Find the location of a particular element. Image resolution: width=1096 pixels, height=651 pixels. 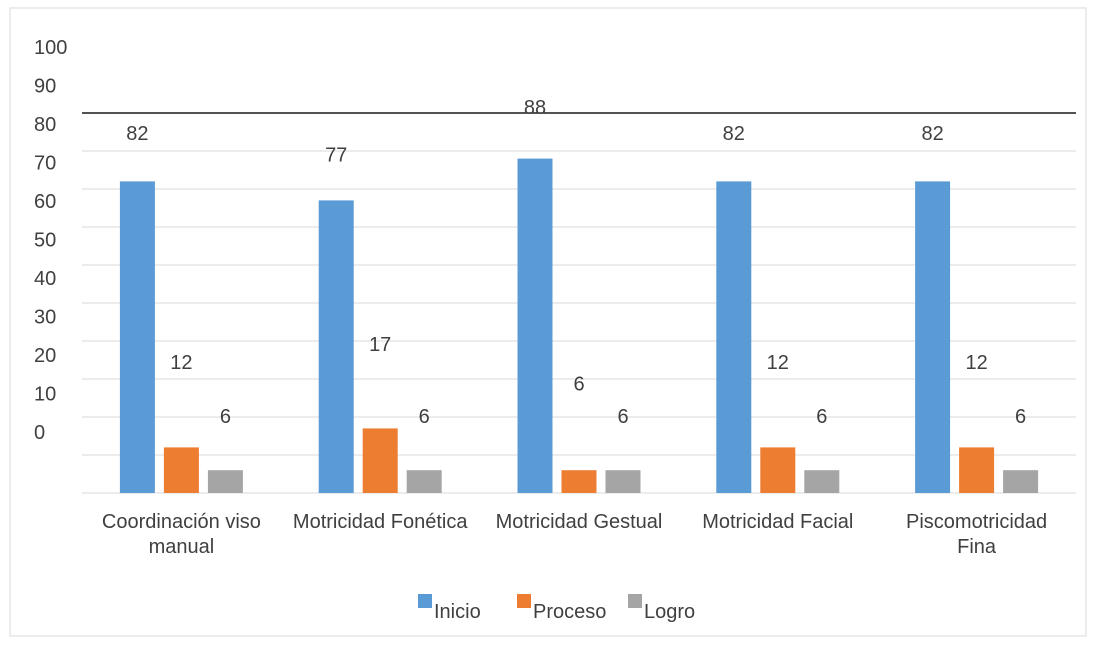

category-label: Motricidad Facial is located at coordinates (777, 522).